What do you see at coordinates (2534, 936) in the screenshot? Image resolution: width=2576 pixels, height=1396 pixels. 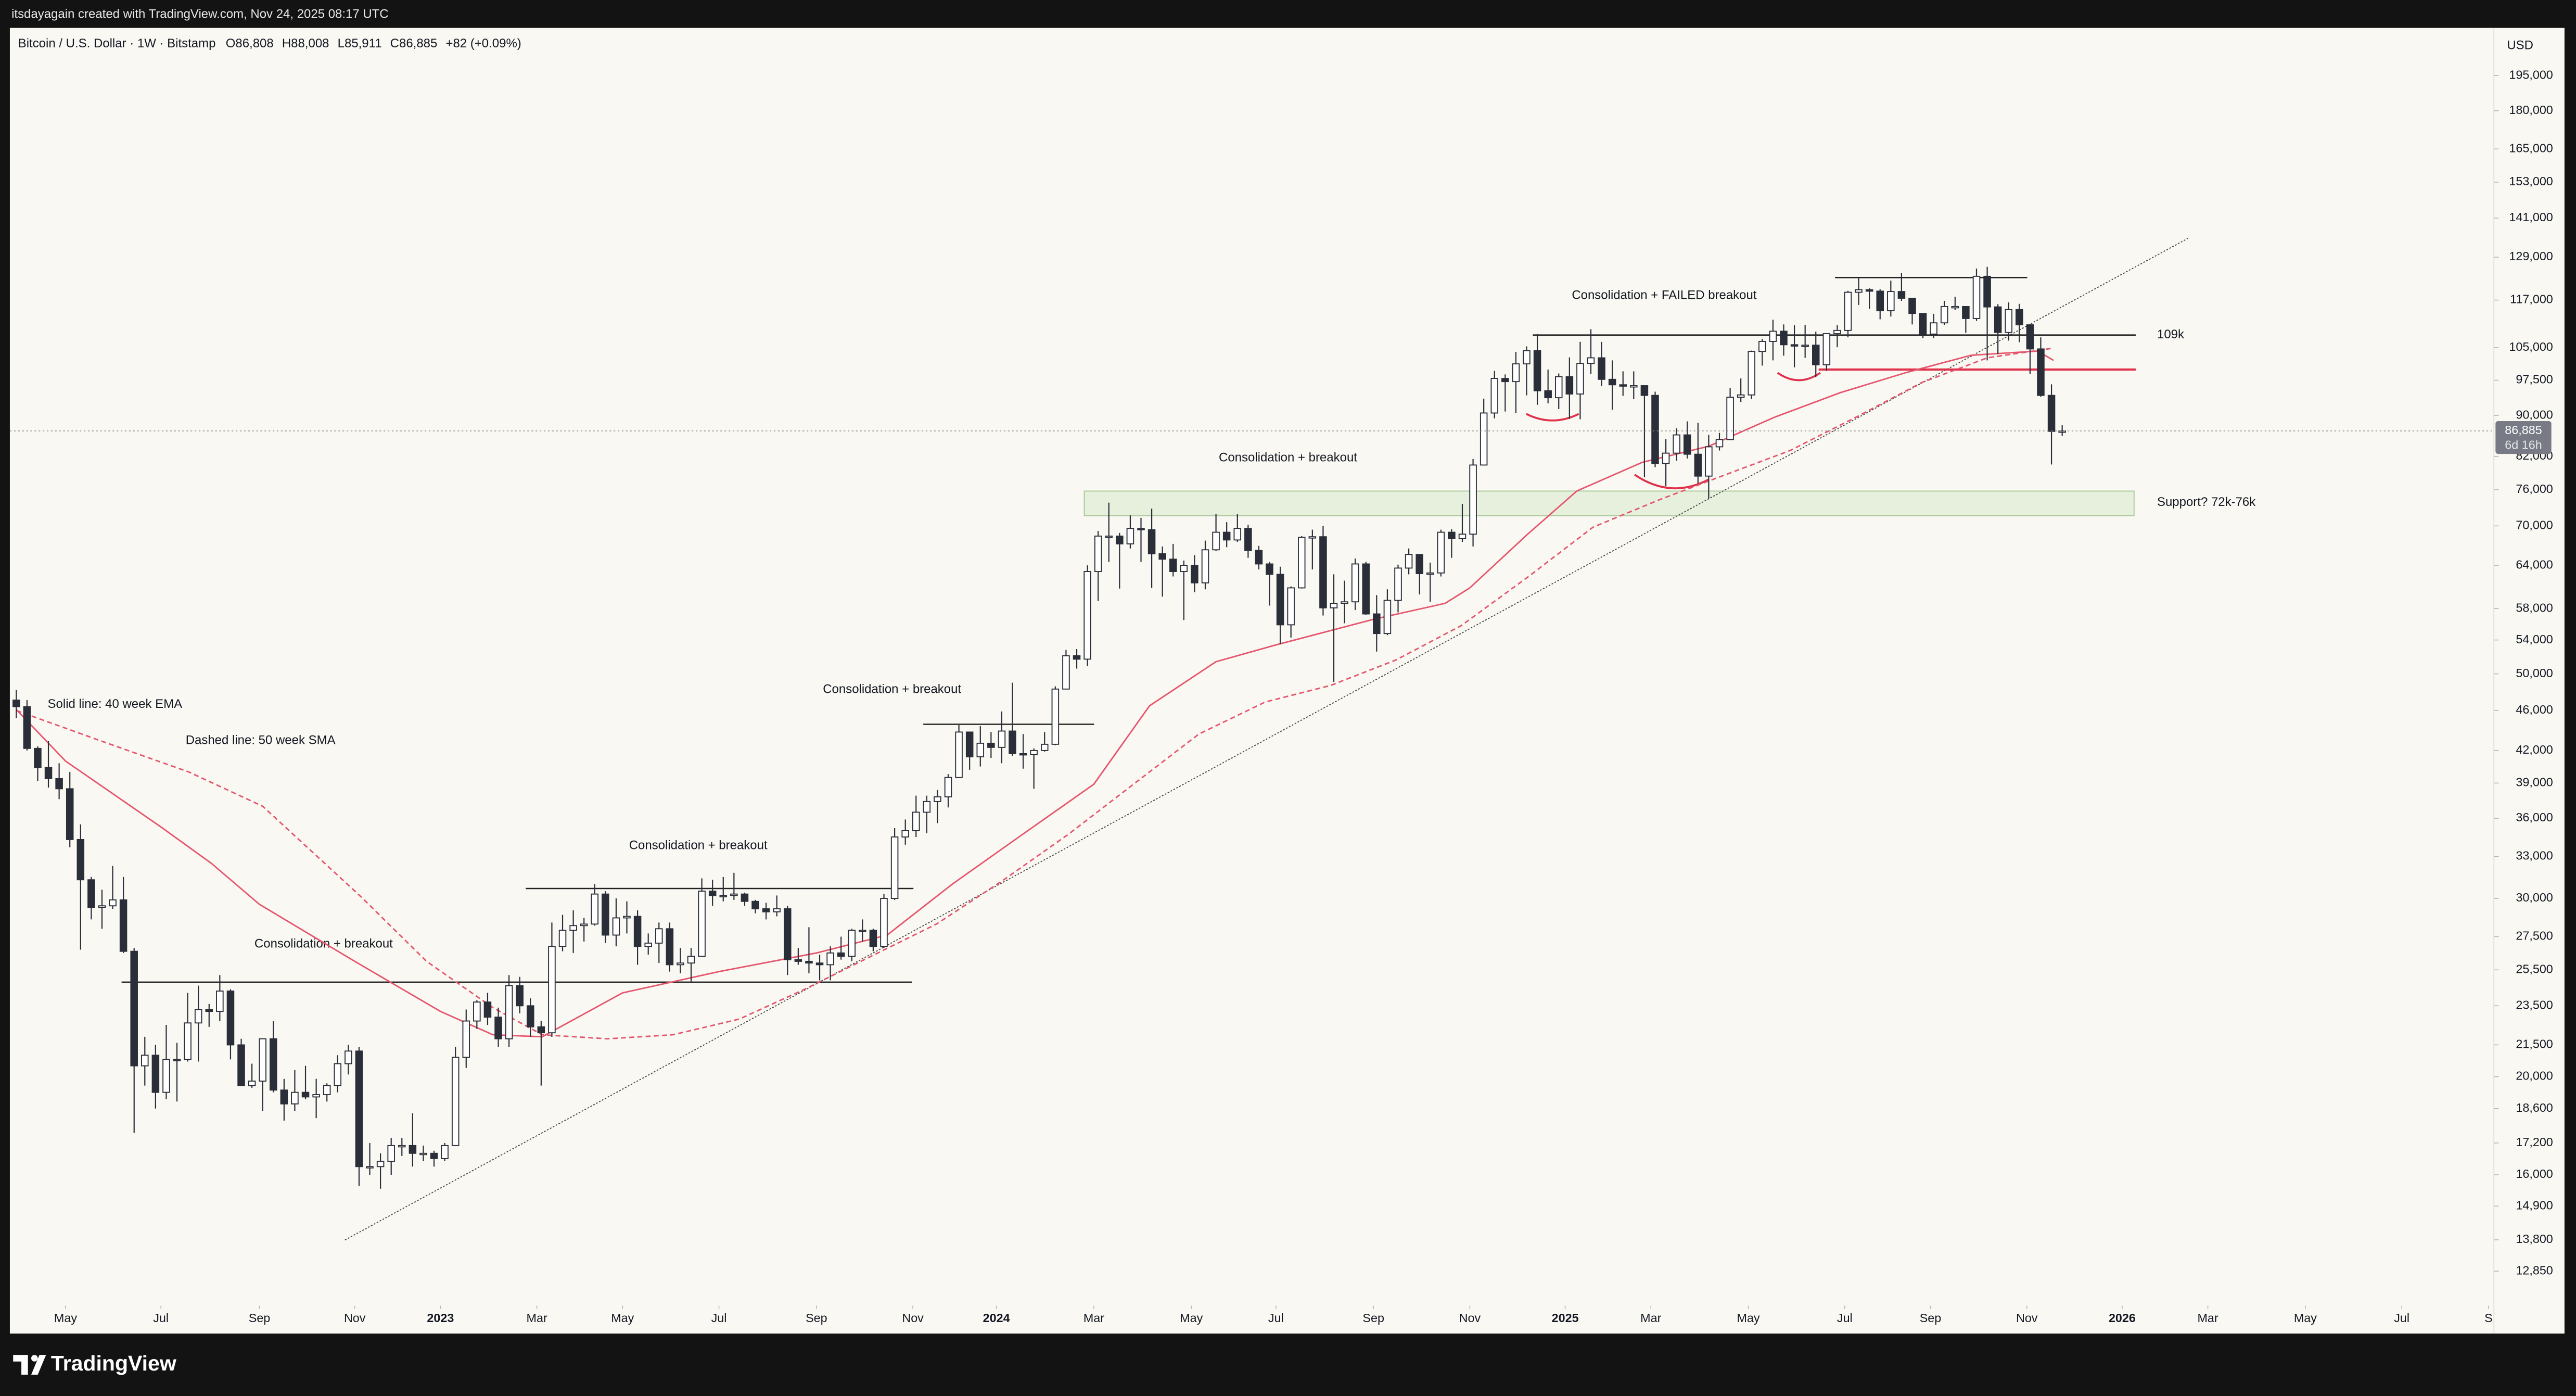 I see `y-tick-label: 27,500` at bounding box center [2534, 936].